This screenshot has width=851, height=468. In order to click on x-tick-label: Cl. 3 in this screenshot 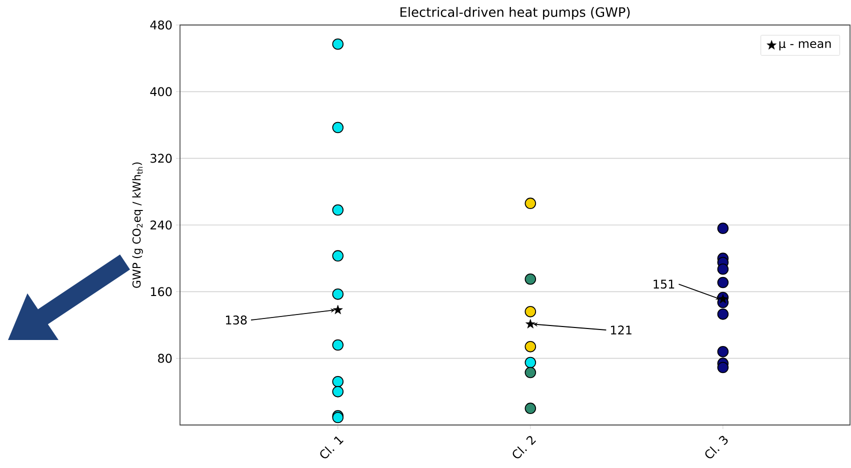, I will do `click(716, 447)`.